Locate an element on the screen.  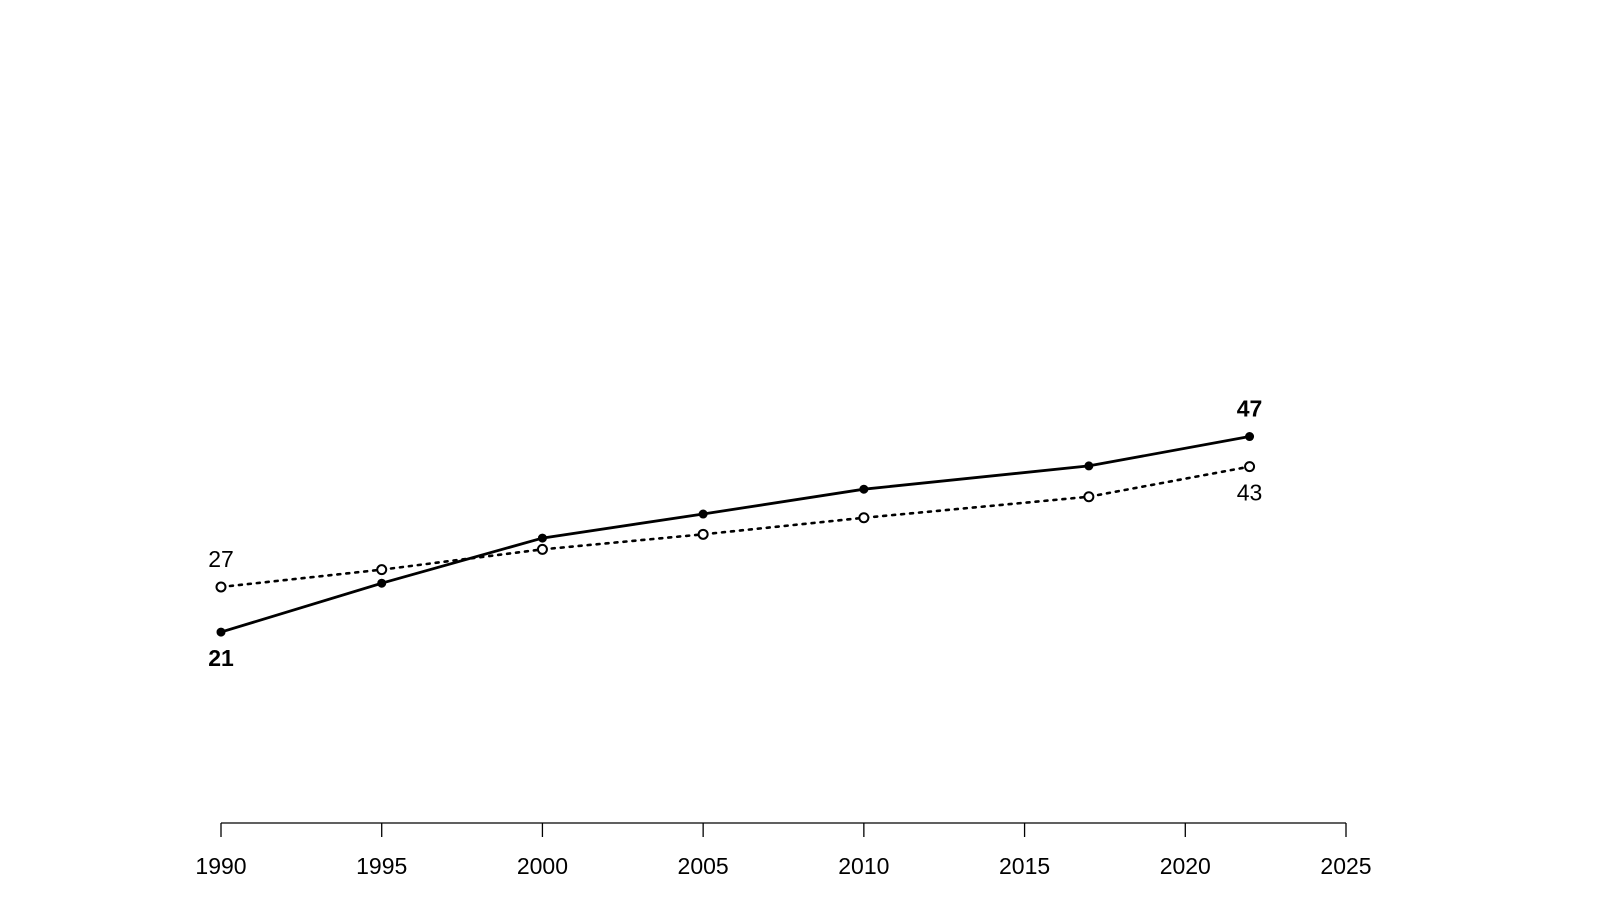
data-label: 47 is located at coordinates (1250, 409).